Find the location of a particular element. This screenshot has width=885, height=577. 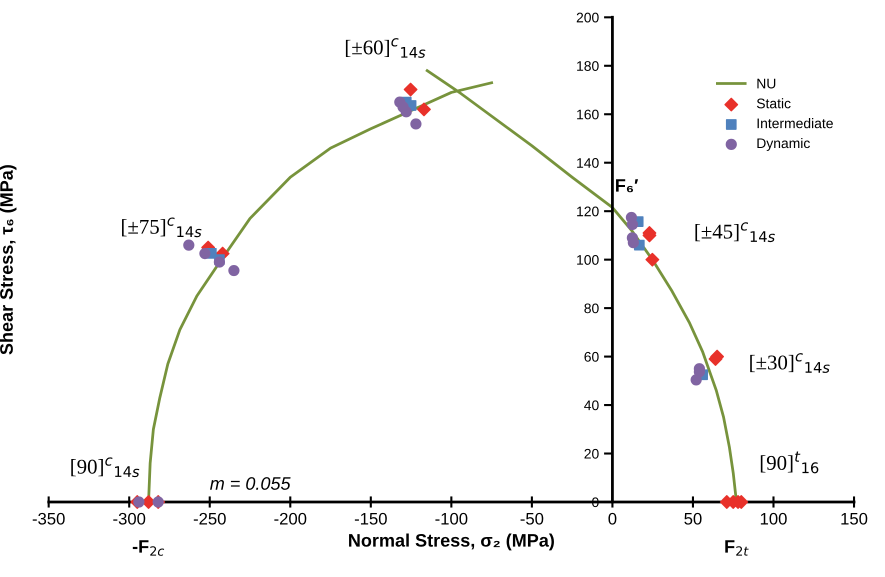

legend-label: Dynamic is located at coordinates (783, 144).